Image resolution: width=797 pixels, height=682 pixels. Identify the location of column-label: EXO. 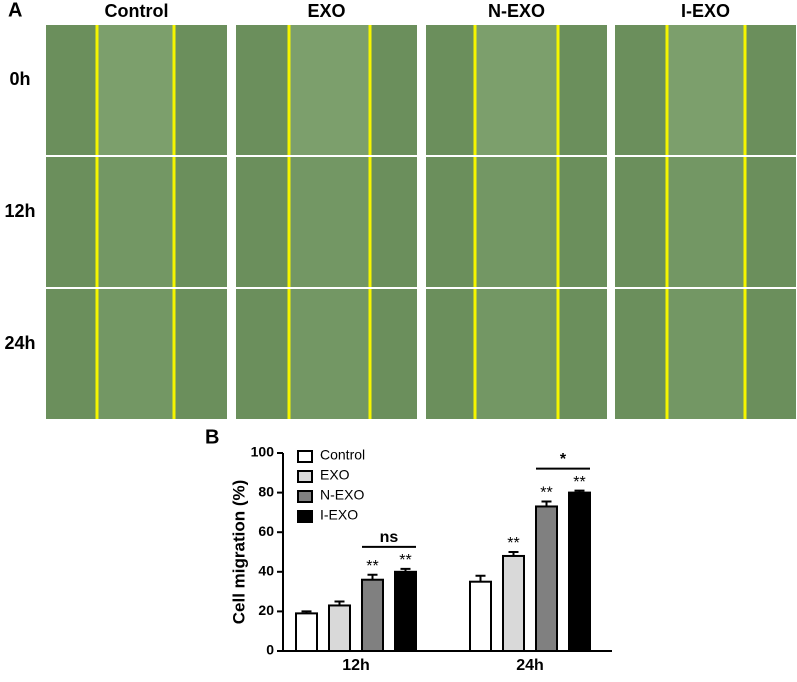
(326, 11).